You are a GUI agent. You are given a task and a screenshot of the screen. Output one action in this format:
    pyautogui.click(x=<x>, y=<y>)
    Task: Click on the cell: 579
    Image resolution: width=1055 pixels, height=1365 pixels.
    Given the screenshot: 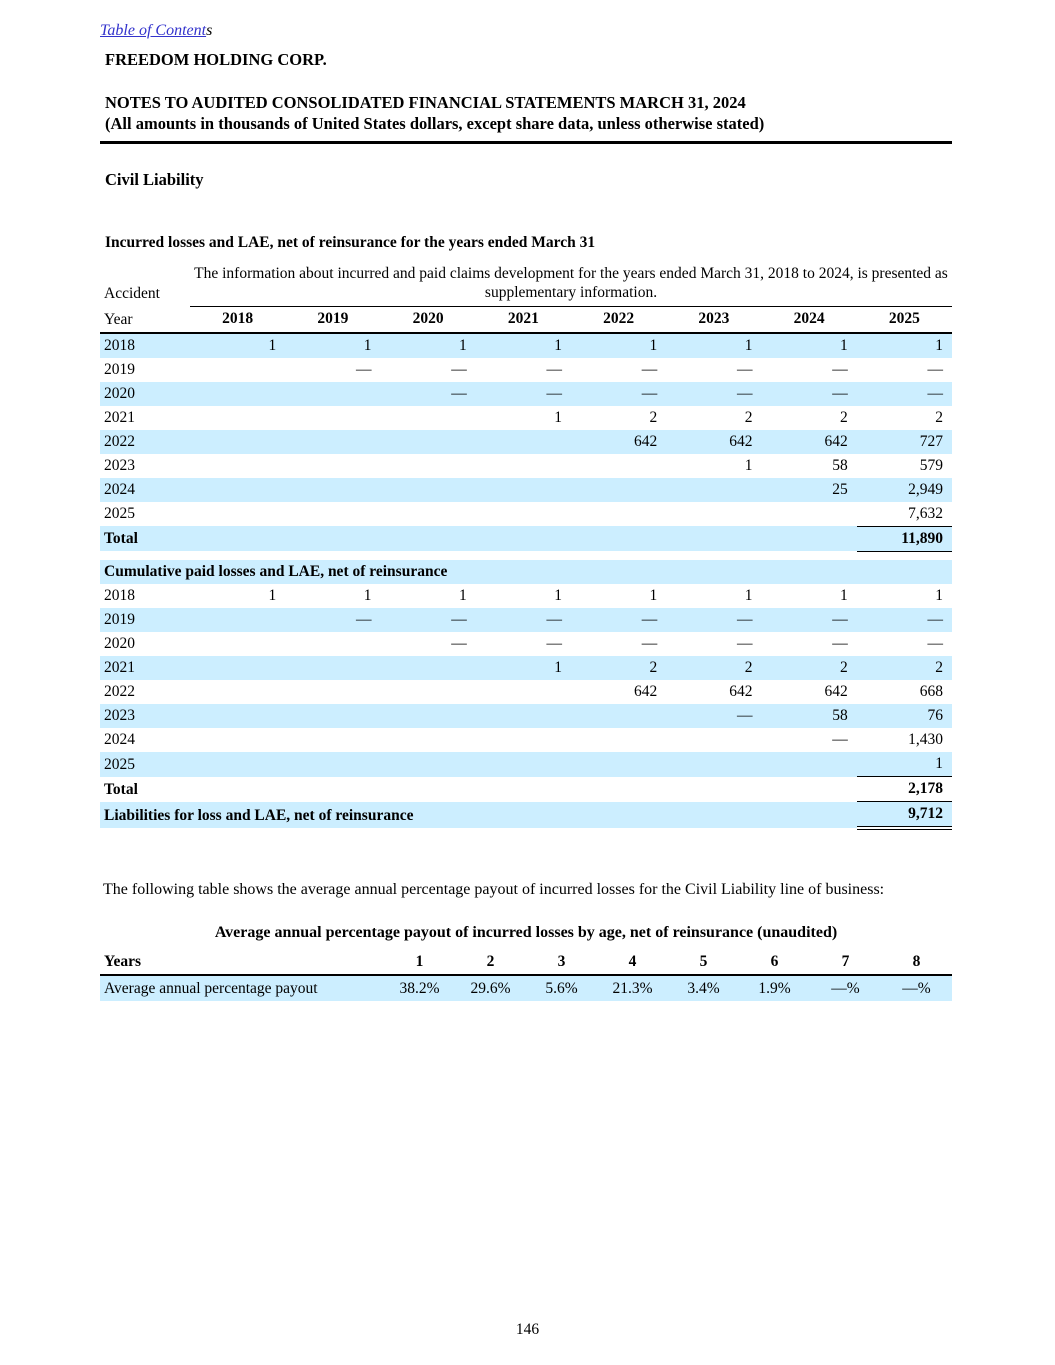 What is the action you would take?
    pyautogui.click(x=931, y=465)
    